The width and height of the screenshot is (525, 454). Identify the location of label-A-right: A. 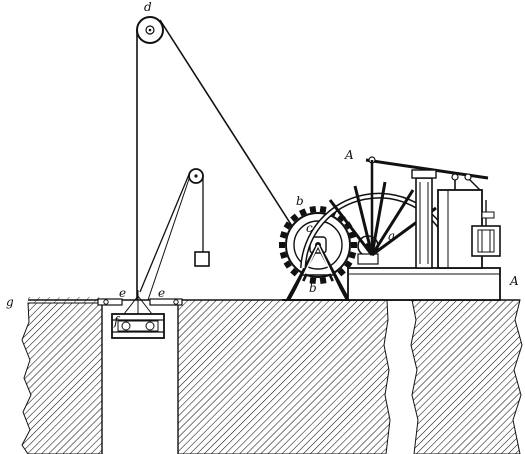
(514, 281).